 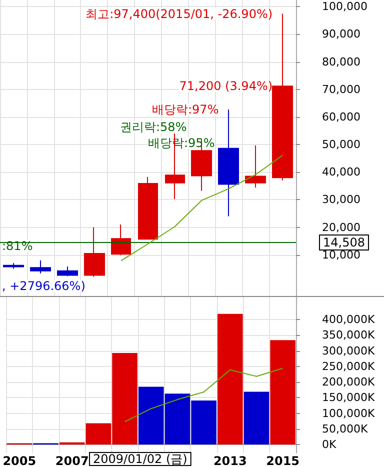 I want to click on annotation: , +2796.66%), so click(x=44, y=286).